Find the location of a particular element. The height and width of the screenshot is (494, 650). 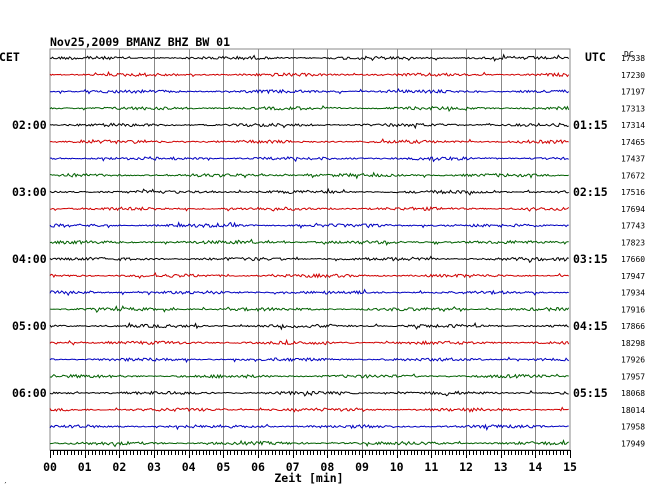

dc-value: 18068 is located at coordinates (633, 393).